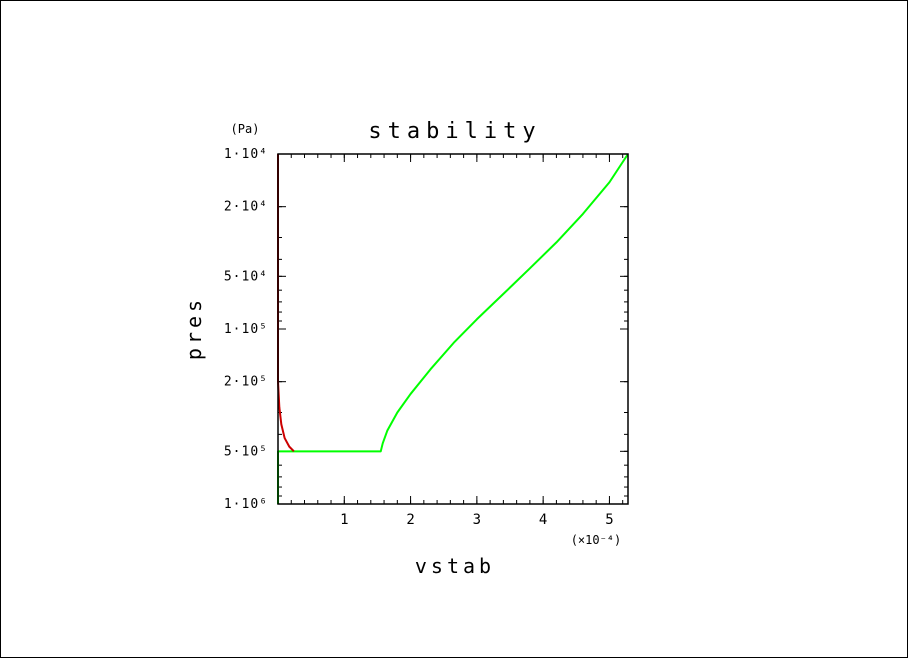 The height and width of the screenshot is (658, 908). Describe the element at coordinates (344, 520) in the screenshot. I see `x-tick-label: 1` at that location.